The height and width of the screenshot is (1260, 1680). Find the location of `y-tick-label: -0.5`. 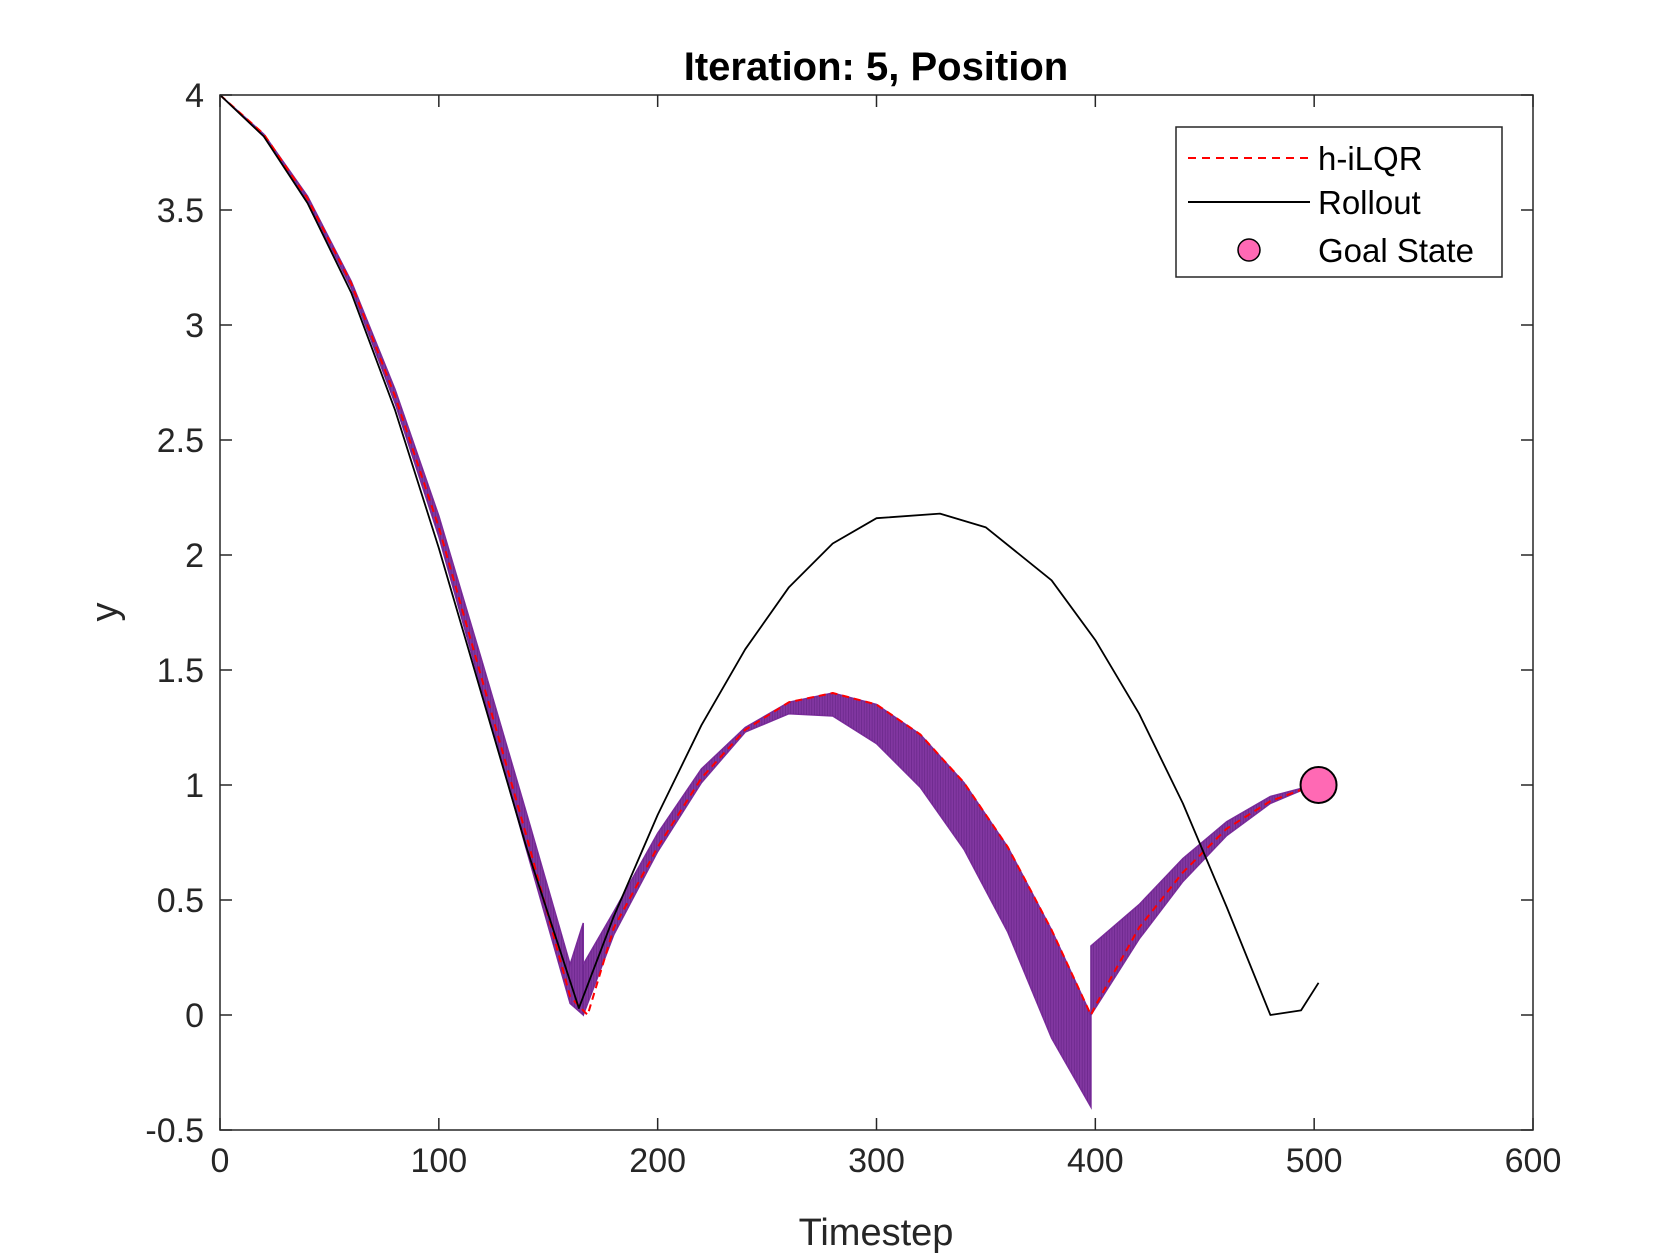

y-tick-label: -0.5 is located at coordinates (174, 1131).